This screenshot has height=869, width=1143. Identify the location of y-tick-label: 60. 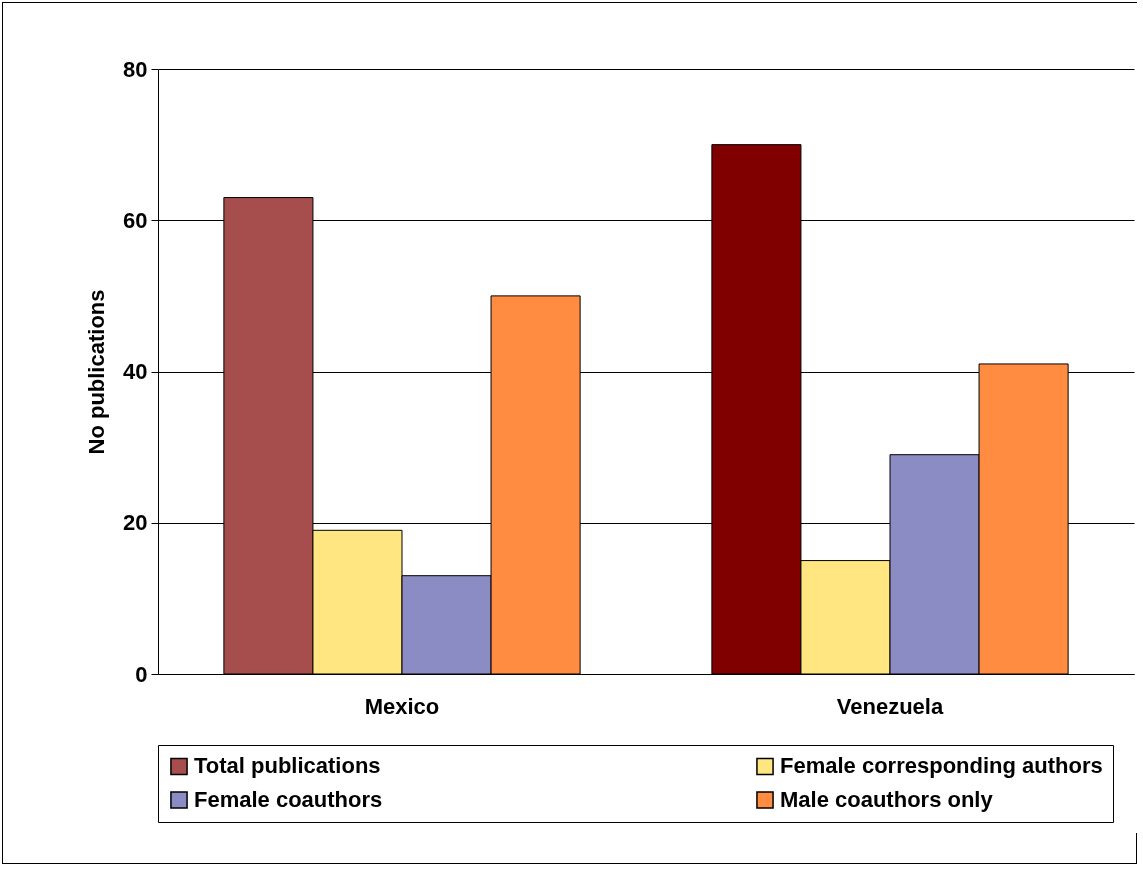
(135, 220).